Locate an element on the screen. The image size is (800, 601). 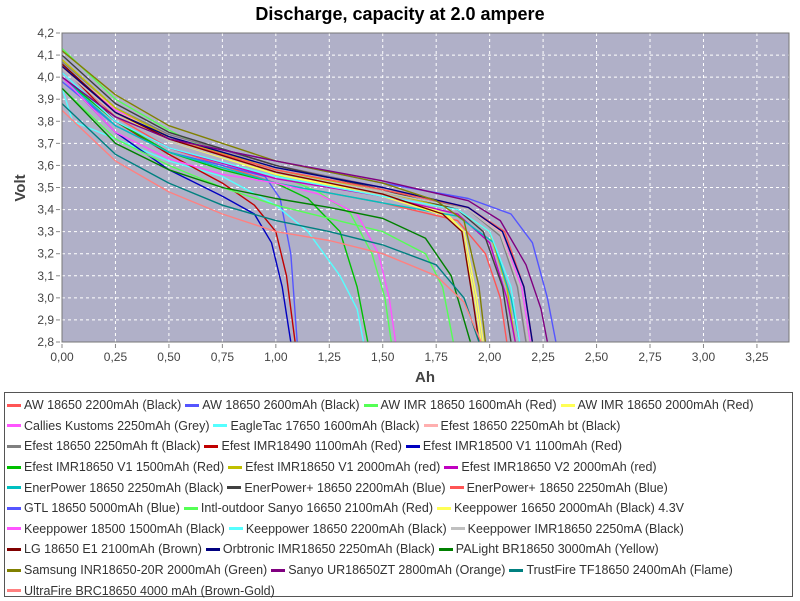
y-tick-label: 3,6 is located at coordinates (45, 165).